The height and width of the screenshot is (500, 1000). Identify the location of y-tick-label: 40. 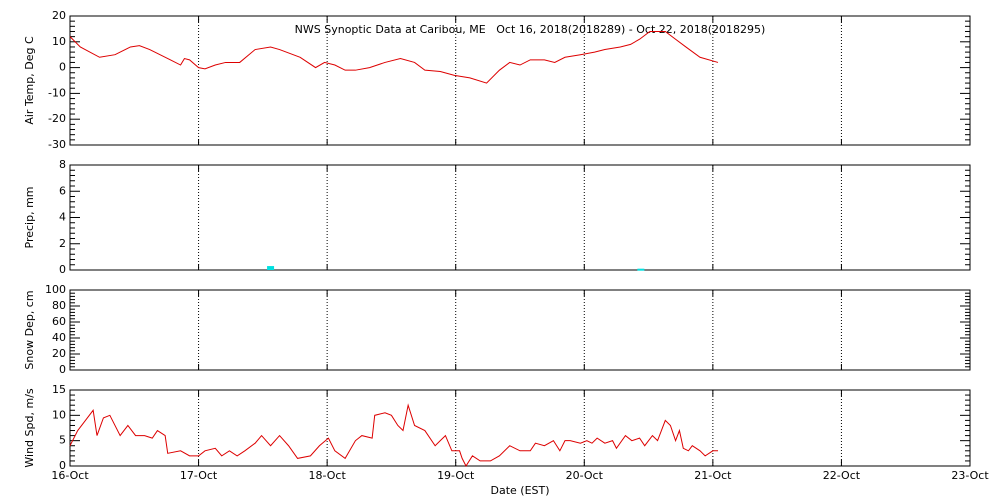
(59, 337).